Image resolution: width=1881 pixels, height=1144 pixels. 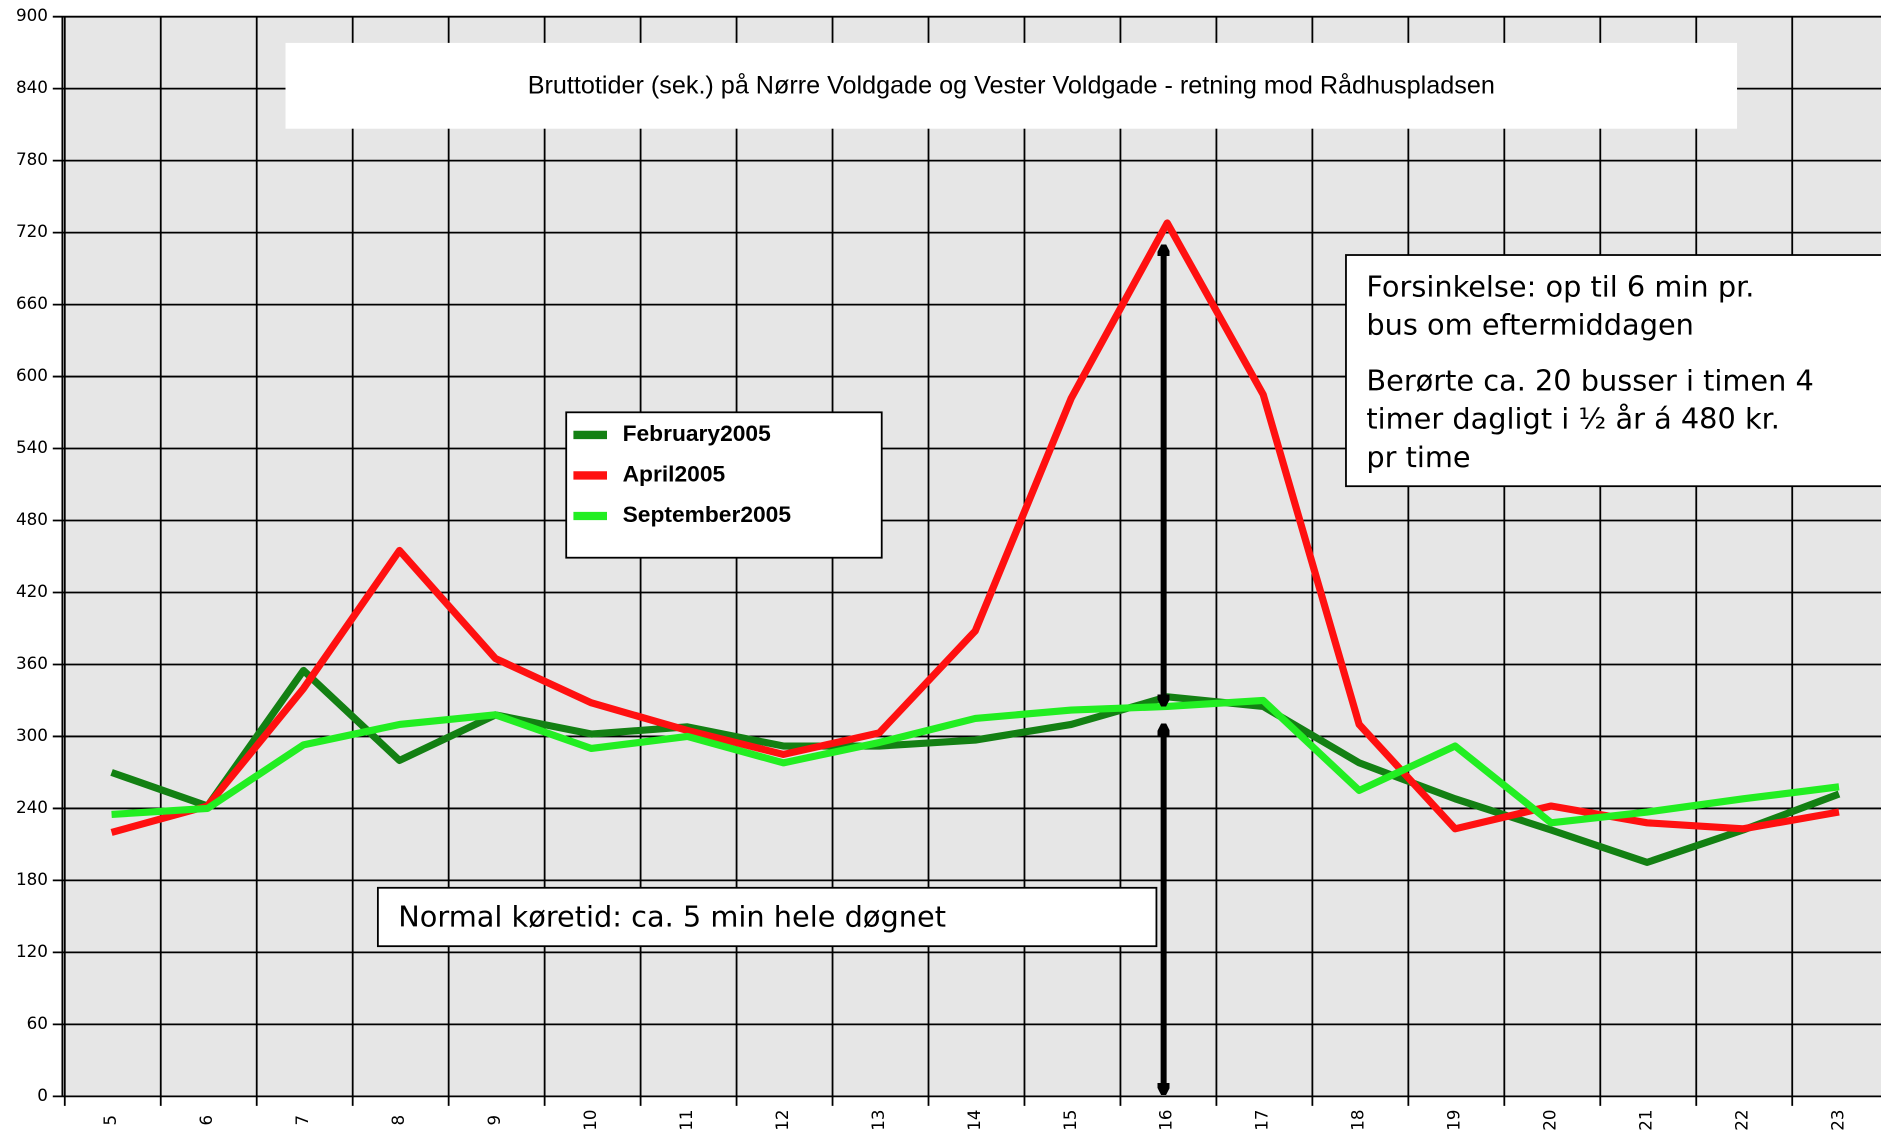 What do you see at coordinates (42, 1095) in the screenshot?
I see `y-tick-label: 0` at bounding box center [42, 1095].